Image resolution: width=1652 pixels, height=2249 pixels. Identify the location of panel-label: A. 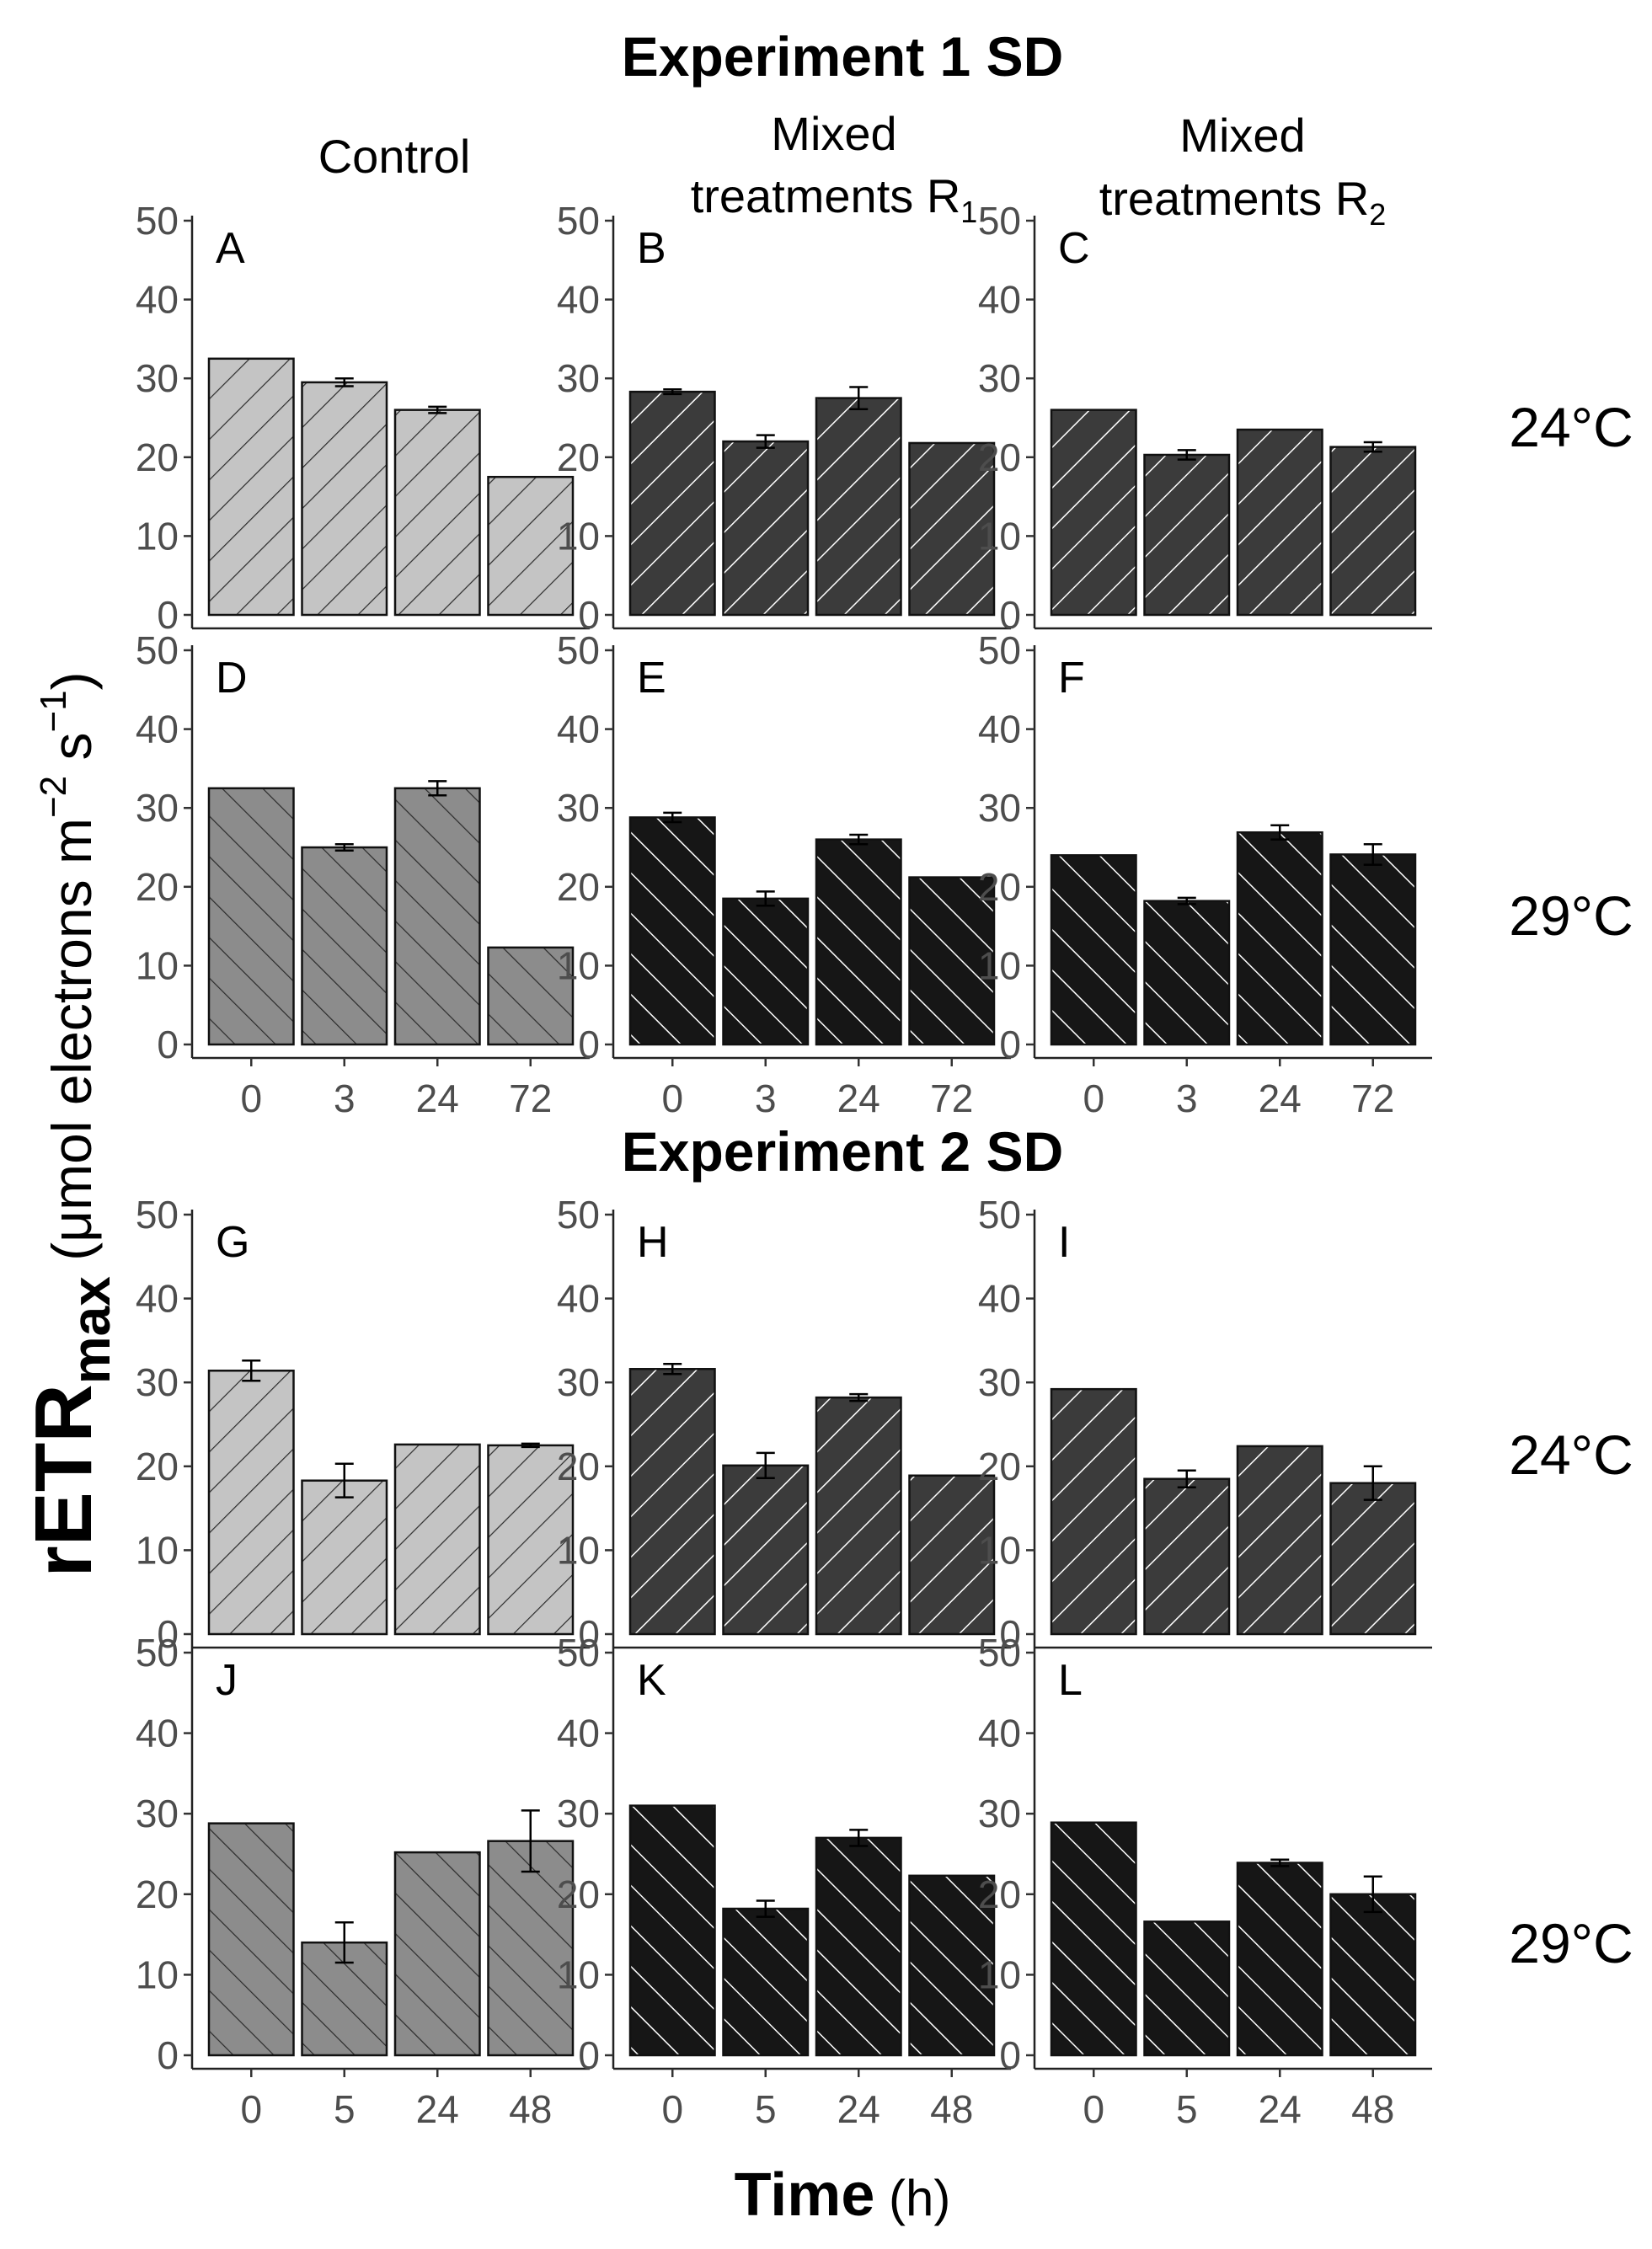
(231, 248).